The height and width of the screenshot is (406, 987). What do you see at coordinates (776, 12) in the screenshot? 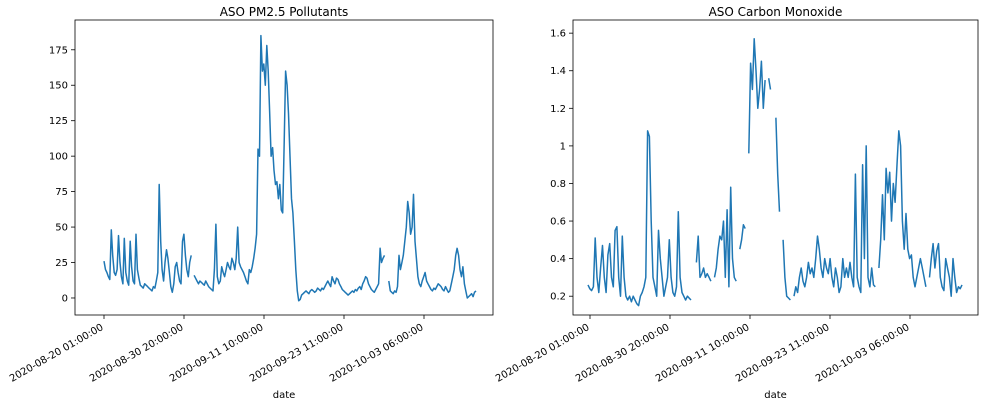
I see `chart-title: ASO Carbon Monoxide` at bounding box center [776, 12].